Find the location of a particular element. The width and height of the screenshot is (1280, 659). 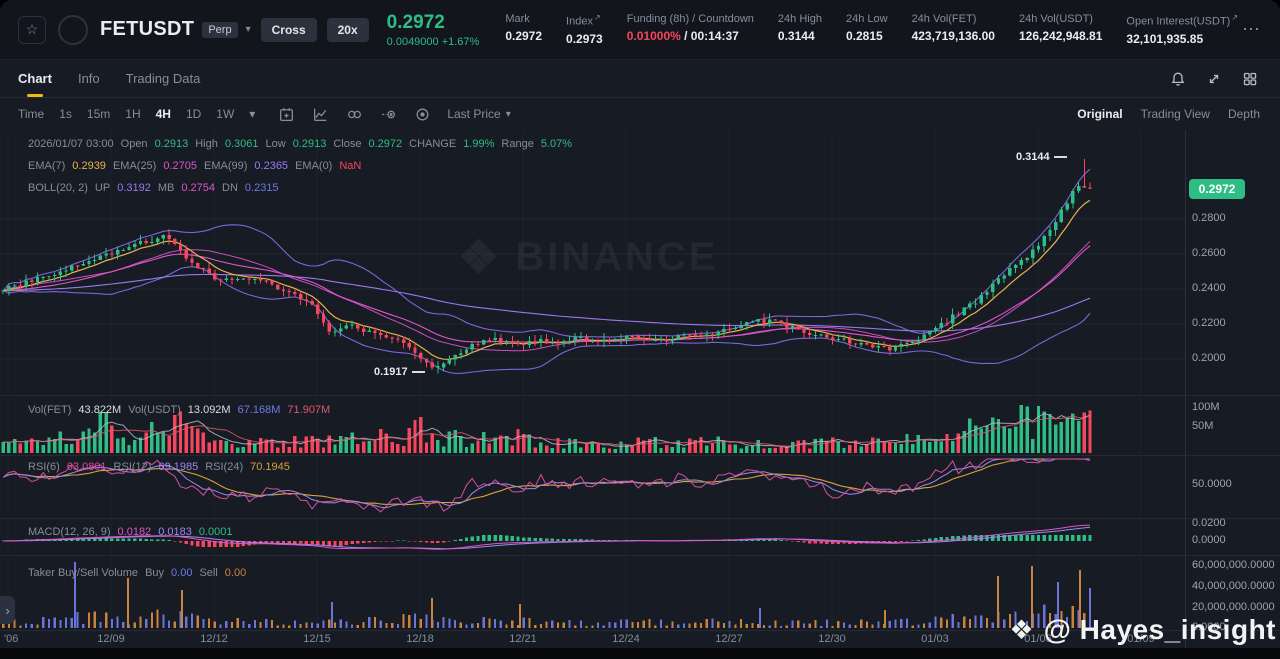

high-annotation: 0.3144 is located at coordinates (1041, 157).